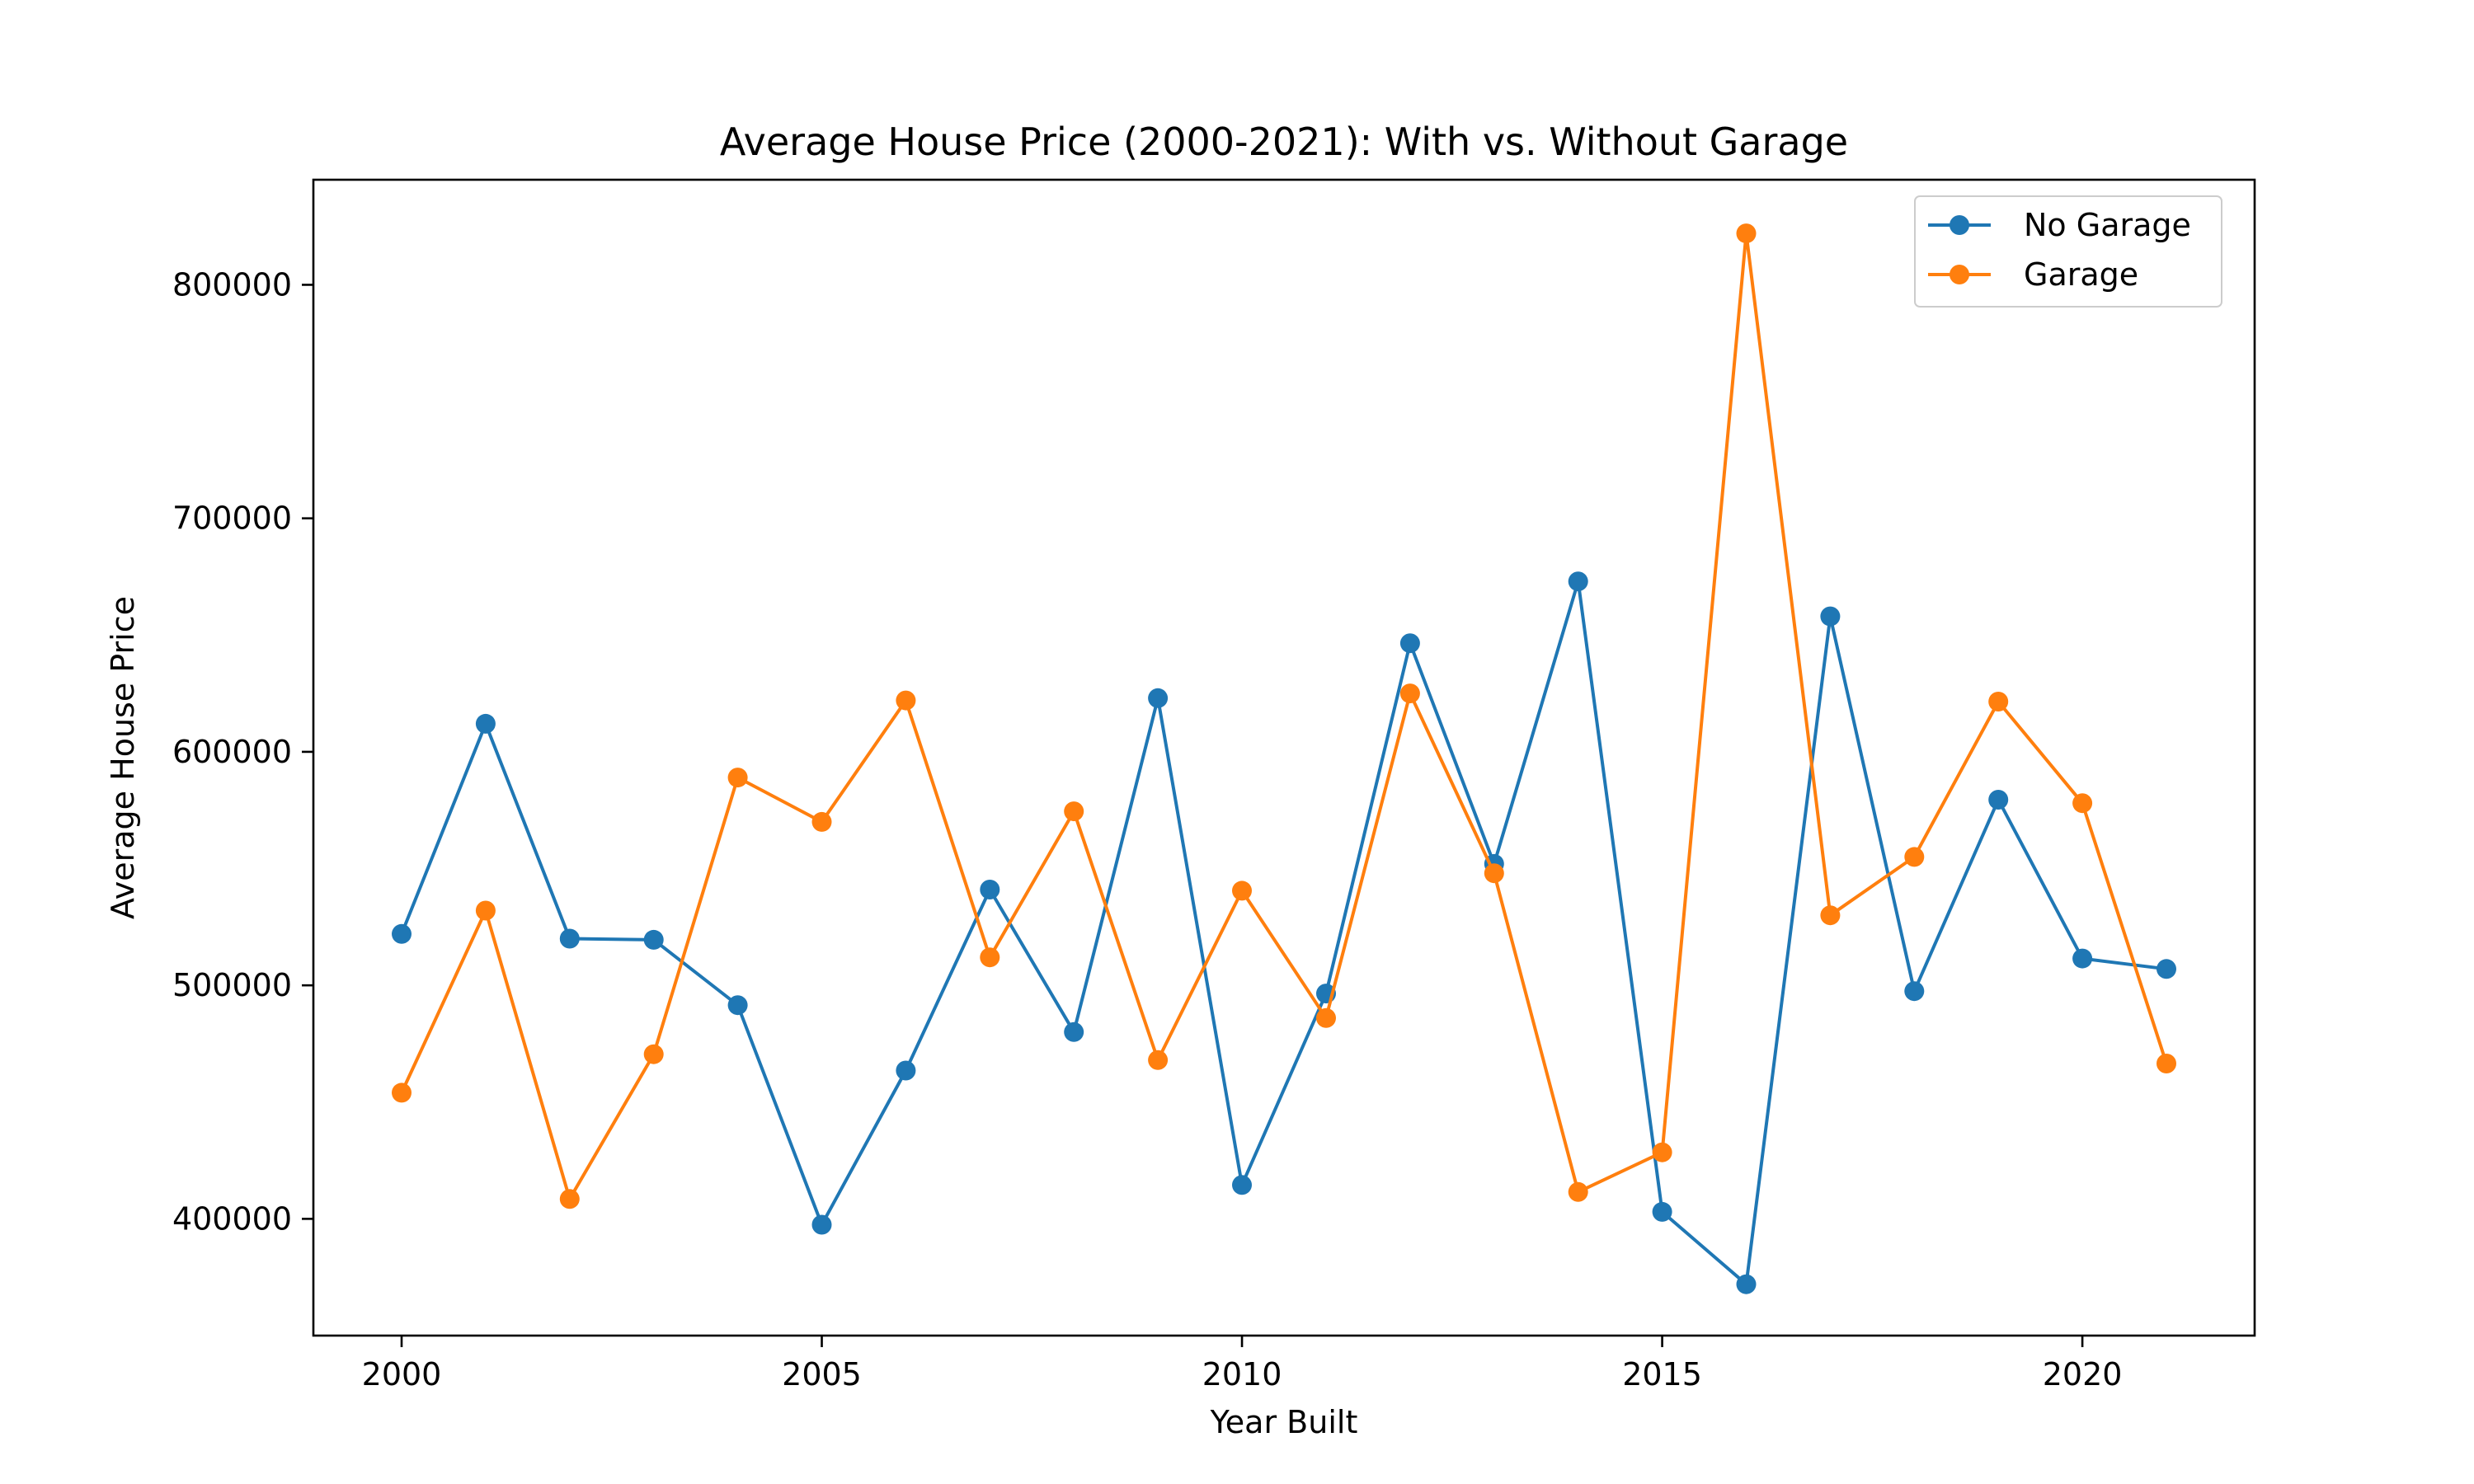 The width and height of the screenshot is (2474, 1484). Describe the element at coordinates (653, 940) in the screenshot. I see `data-point-no-garage-2003` at that location.